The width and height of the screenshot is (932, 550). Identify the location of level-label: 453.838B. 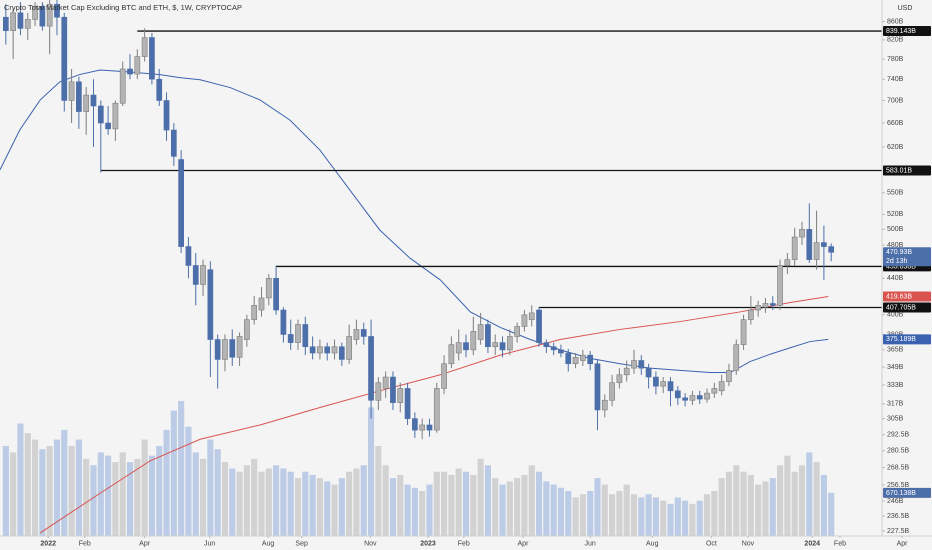
(901, 266).